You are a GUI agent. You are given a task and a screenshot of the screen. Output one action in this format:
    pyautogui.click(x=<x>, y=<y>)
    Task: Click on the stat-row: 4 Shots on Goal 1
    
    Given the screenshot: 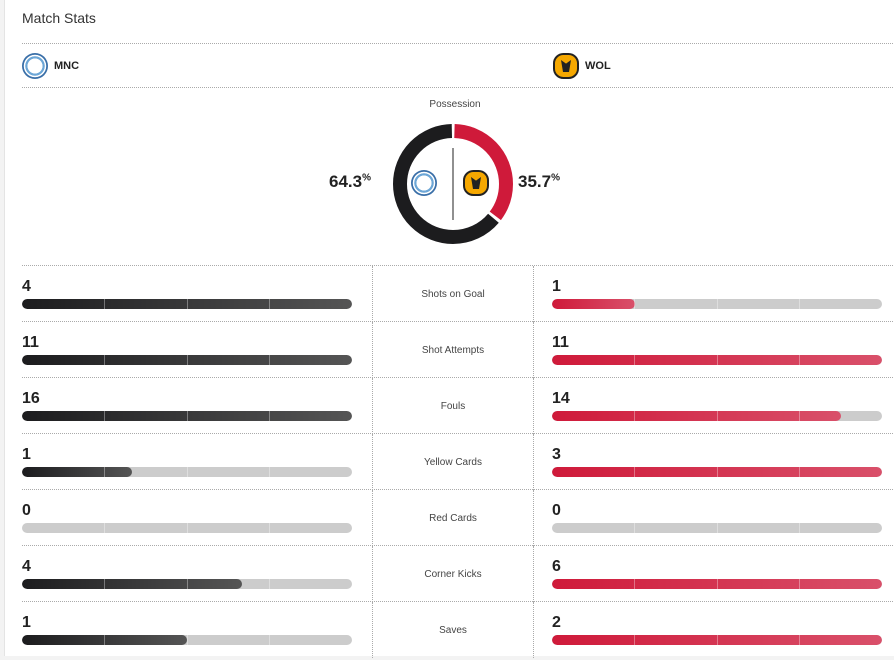 What is the action you would take?
    pyautogui.click(x=458, y=293)
    